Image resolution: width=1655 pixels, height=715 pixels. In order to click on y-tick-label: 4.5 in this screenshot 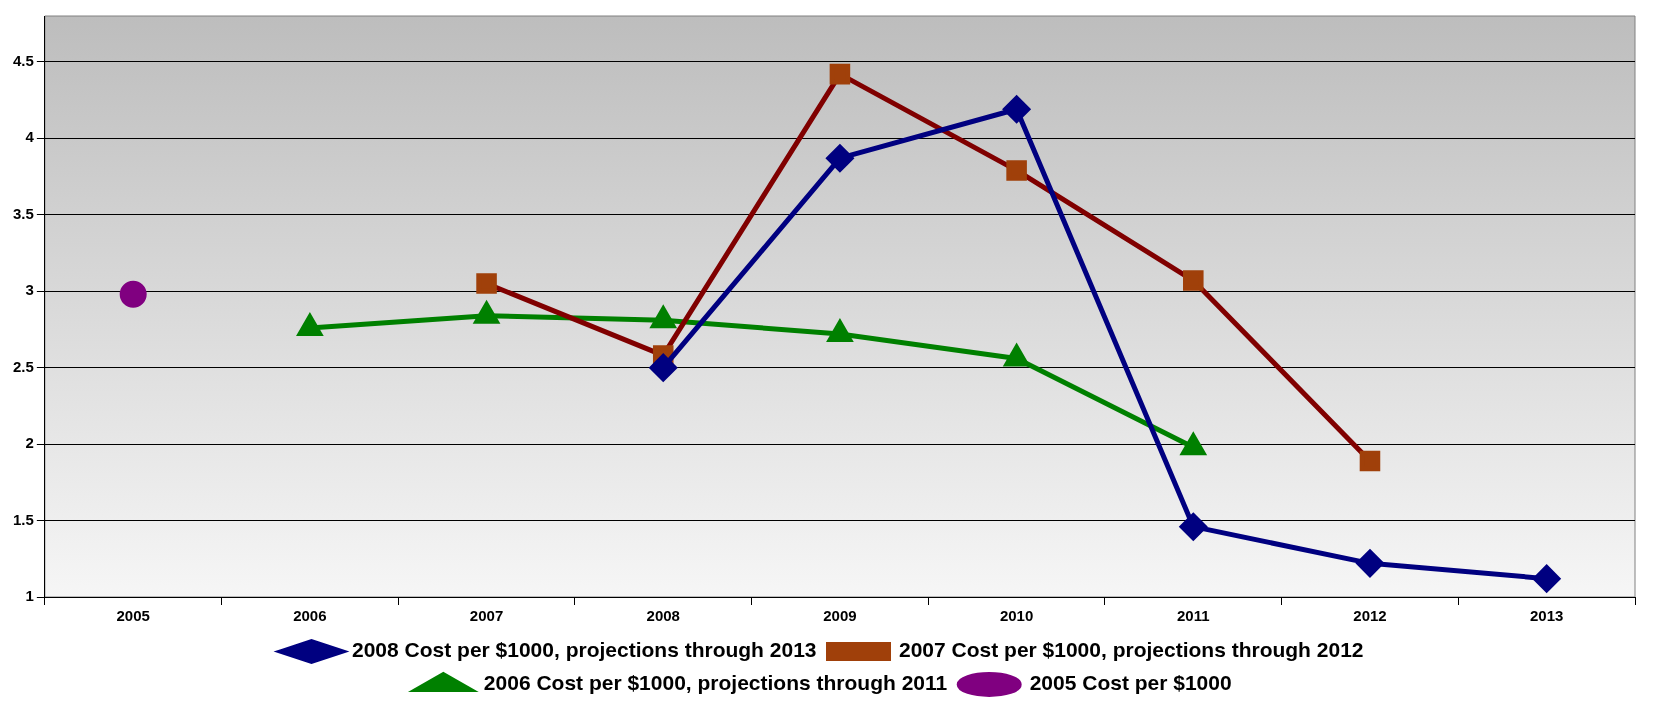, I will do `click(23, 61)`.